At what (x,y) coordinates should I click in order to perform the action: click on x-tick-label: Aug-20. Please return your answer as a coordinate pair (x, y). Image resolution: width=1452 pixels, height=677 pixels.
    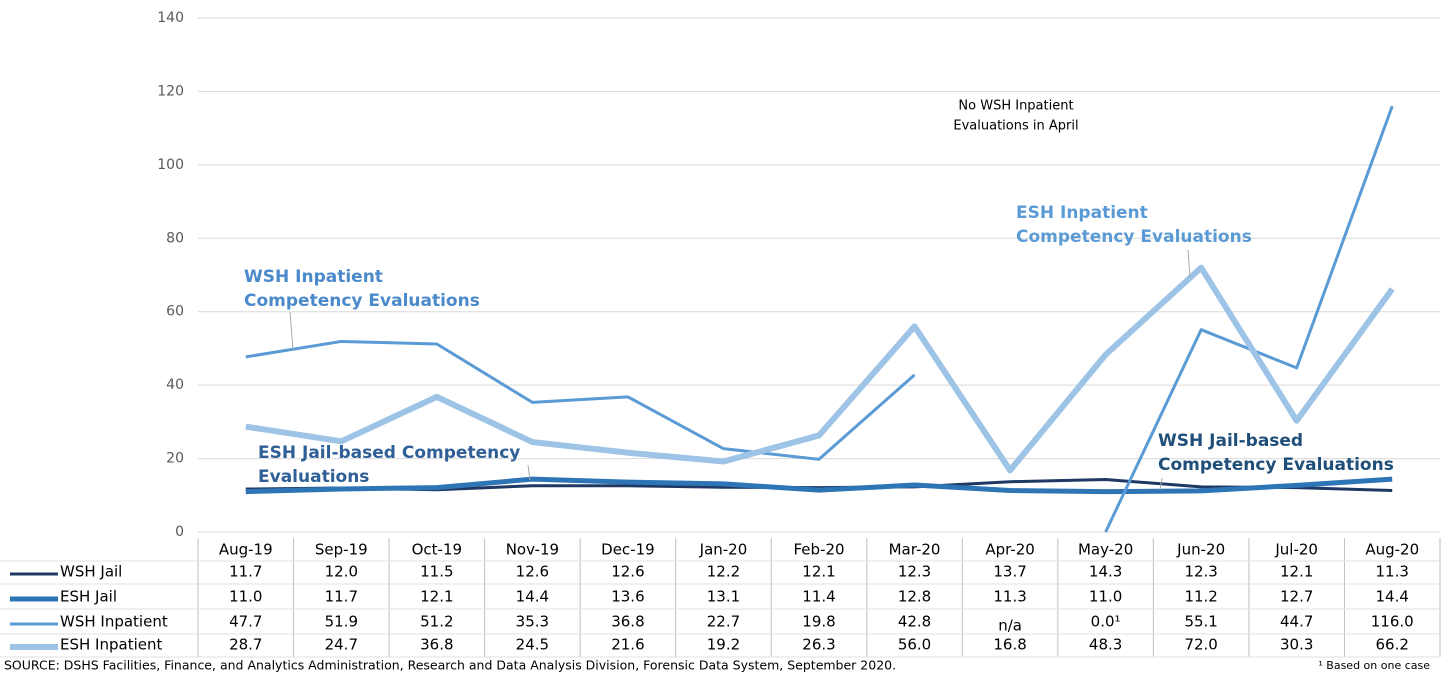
    Looking at the image, I should click on (1392, 550).